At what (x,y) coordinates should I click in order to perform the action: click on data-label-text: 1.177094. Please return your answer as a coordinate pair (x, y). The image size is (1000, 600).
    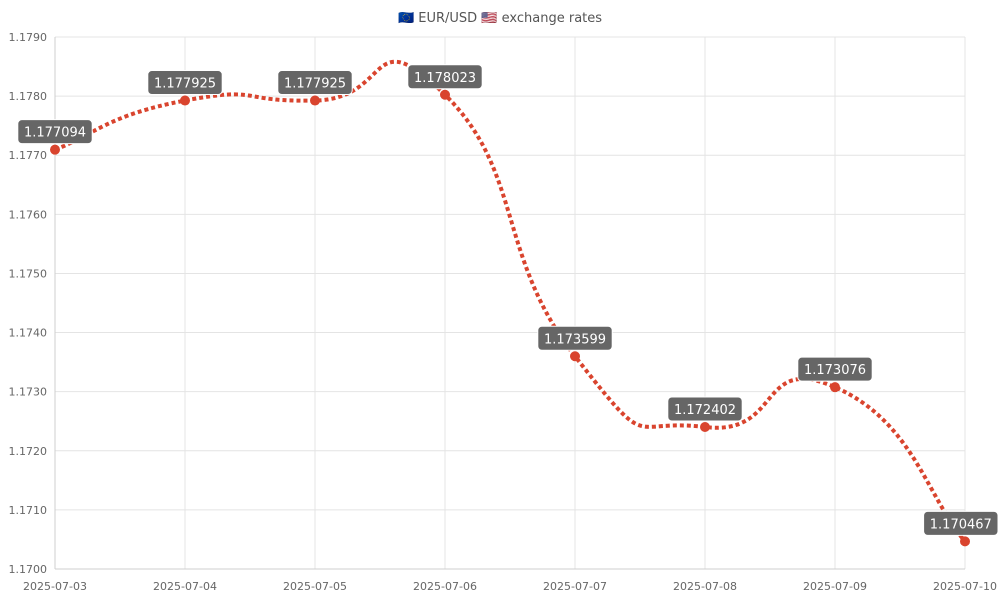
    Looking at the image, I should click on (55, 133).